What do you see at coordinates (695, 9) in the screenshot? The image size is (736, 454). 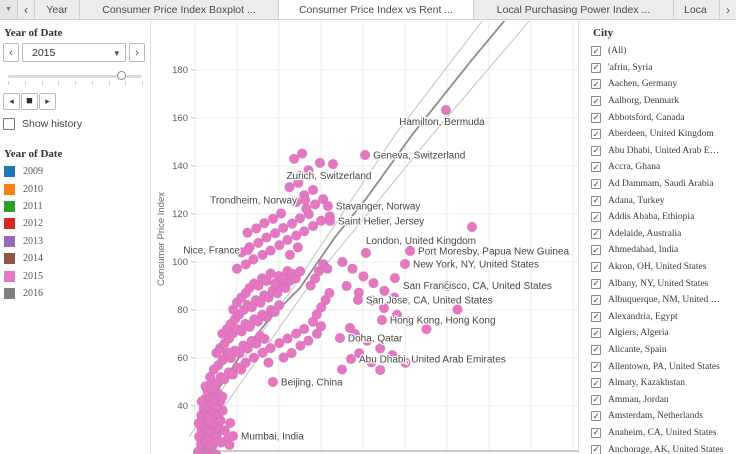 I see `tab-loca: Loca` at bounding box center [695, 9].